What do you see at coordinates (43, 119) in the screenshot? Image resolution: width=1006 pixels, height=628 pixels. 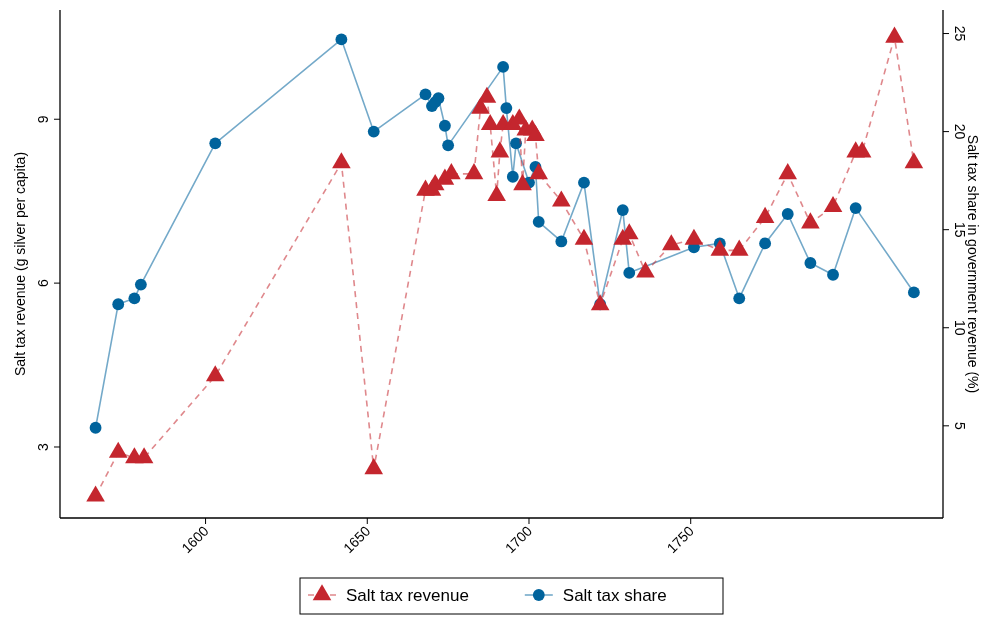 I see `y-tick-label: 9` at bounding box center [43, 119].